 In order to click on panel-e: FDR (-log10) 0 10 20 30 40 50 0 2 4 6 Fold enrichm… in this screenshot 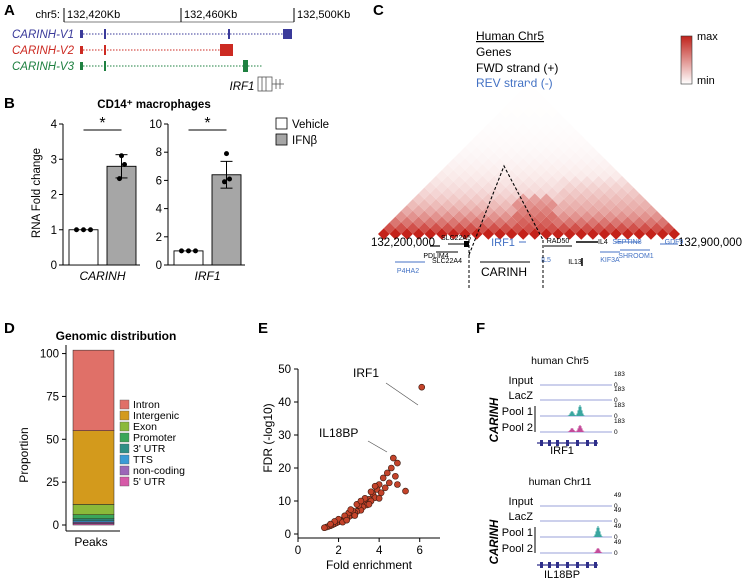, I will do `click(350, 468)`.